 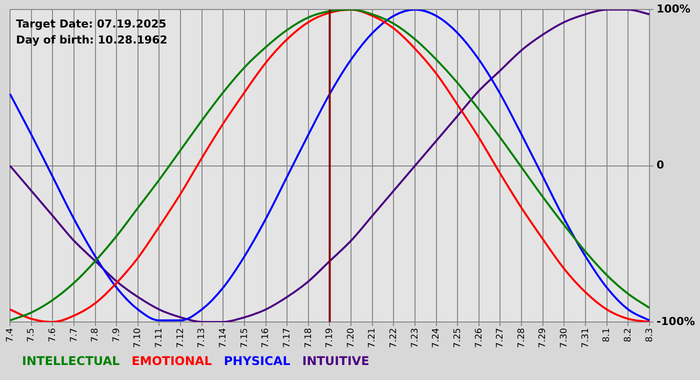 I want to click on x-tick-label: 7.27, so click(x=501, y=338).